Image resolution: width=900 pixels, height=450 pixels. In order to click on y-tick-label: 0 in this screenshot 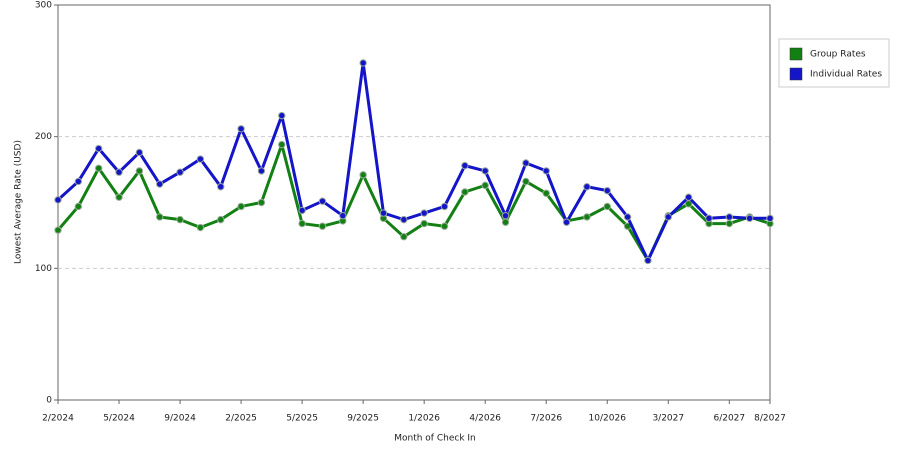, I will do `click(49, 401)`.